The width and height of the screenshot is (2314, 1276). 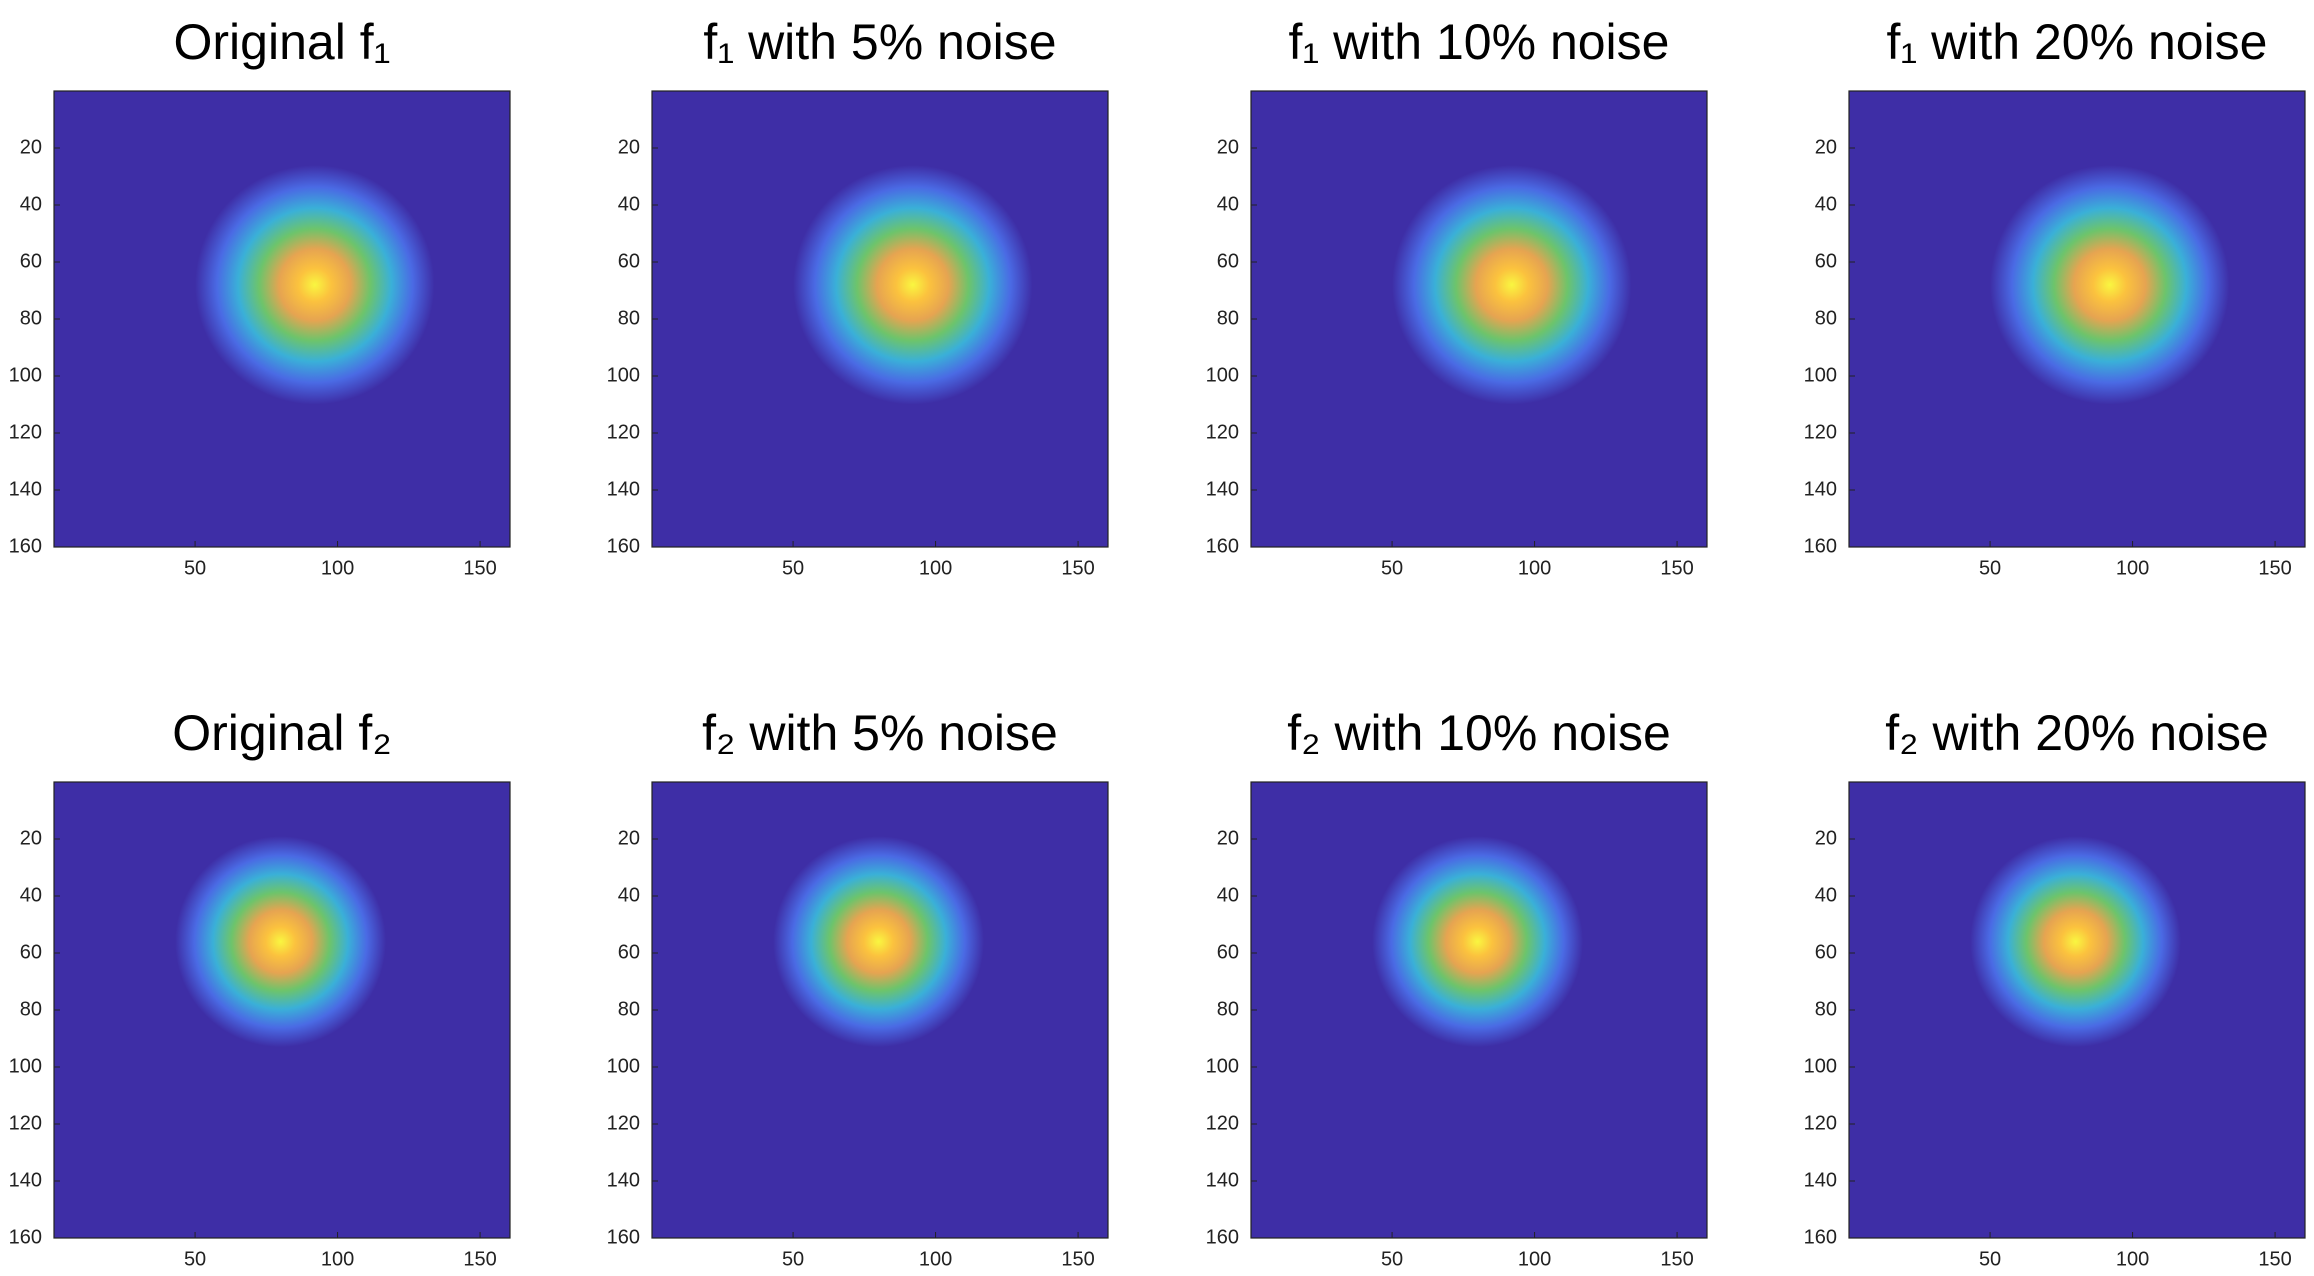 I want to click on panel-title: Original f₂, so click(x=281, y=733).